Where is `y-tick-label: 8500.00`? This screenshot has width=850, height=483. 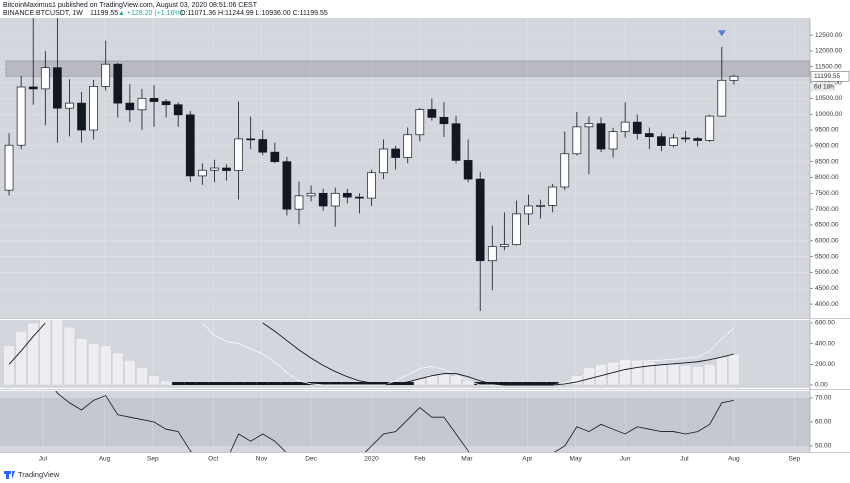 y-tick-label: 8500.00 is located at coordinates (827, 161).